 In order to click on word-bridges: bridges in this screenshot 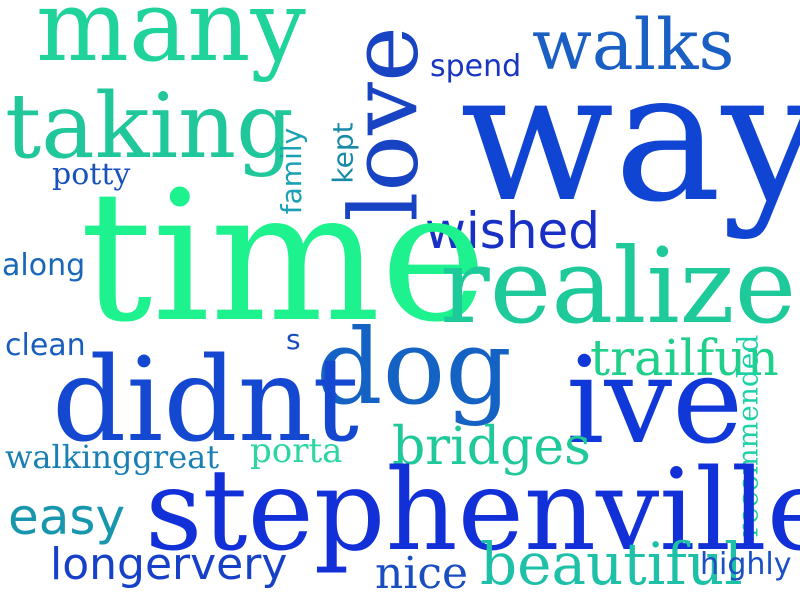, I will do `click(491, 447)`.